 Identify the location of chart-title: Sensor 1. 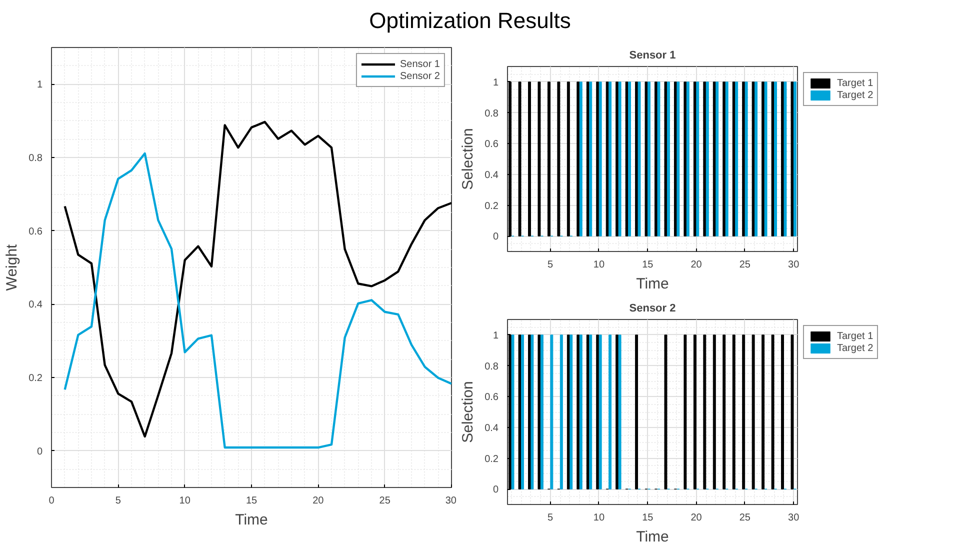
(652, 56).